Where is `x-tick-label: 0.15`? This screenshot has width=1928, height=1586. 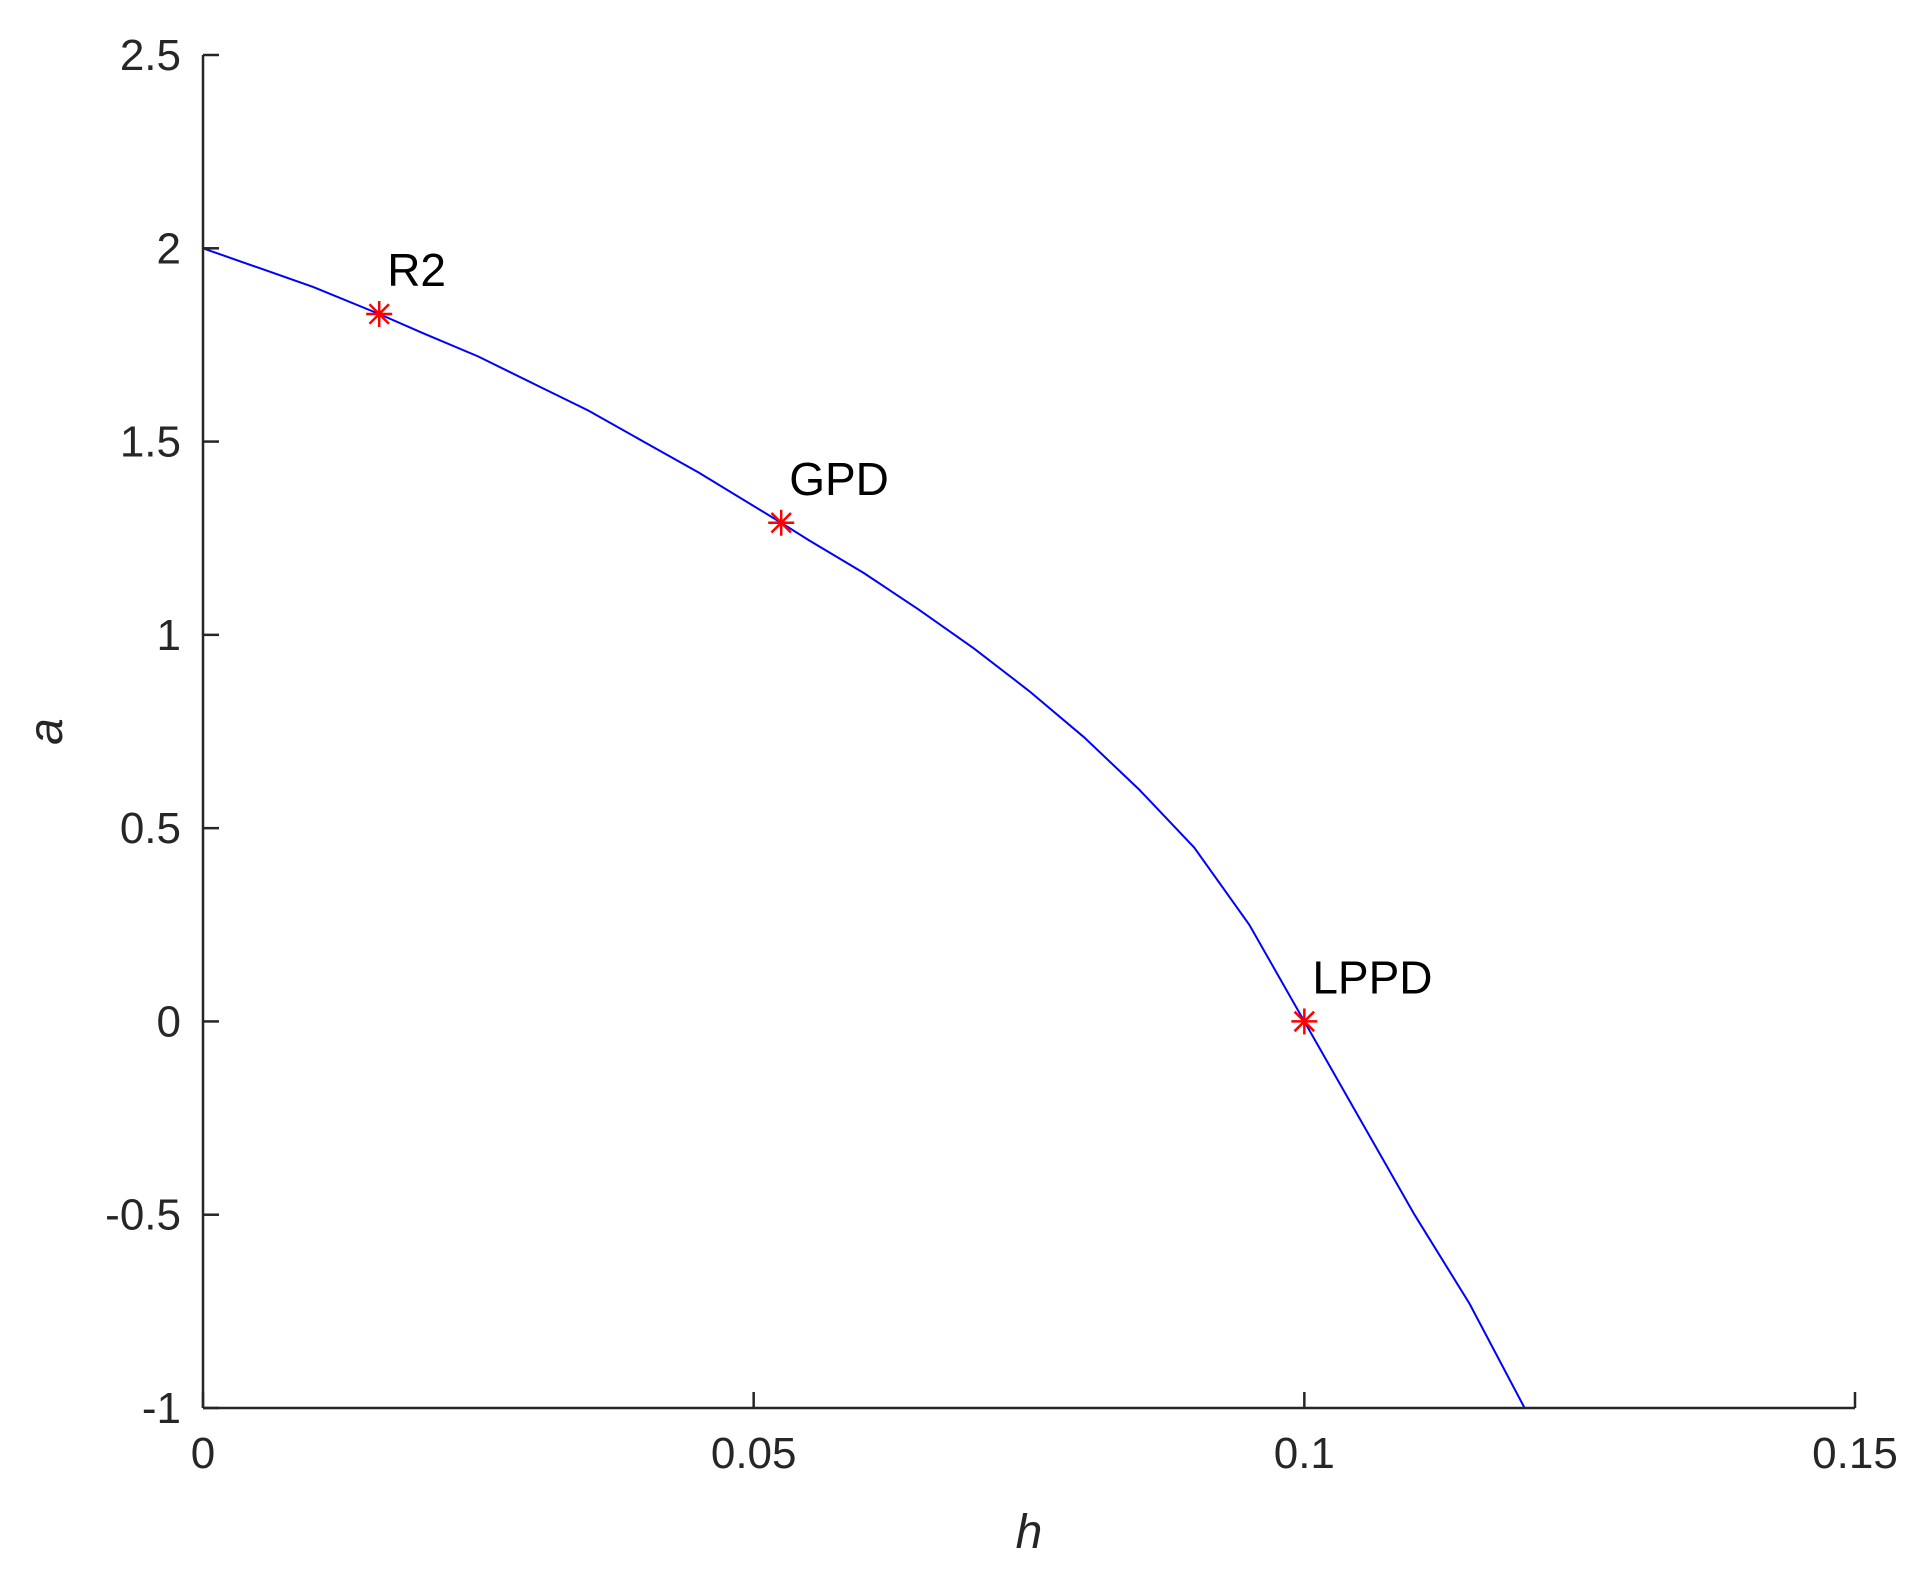
x-tick-label: 0.15 is located at coordinates (1855, 1453).